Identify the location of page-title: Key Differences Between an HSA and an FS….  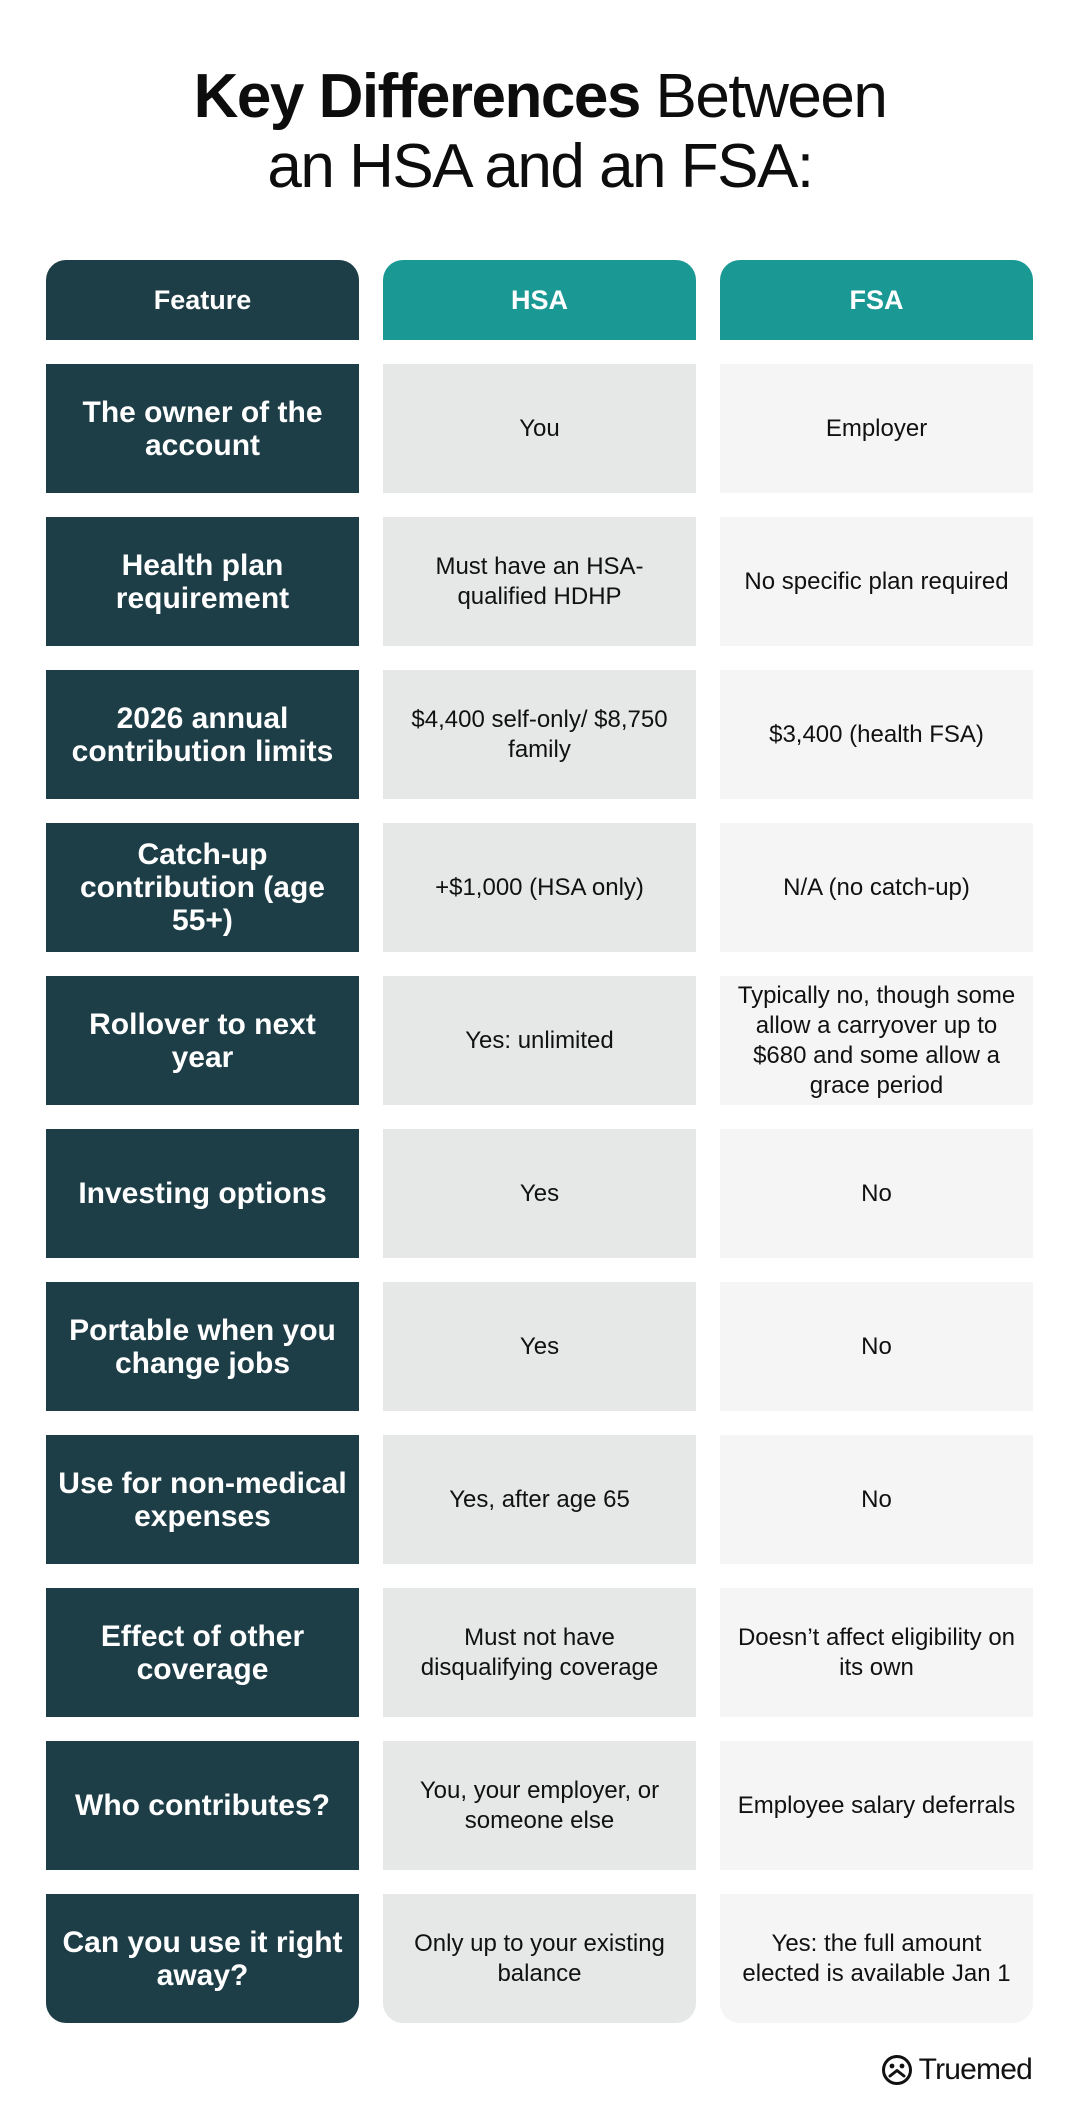
(540, 132).